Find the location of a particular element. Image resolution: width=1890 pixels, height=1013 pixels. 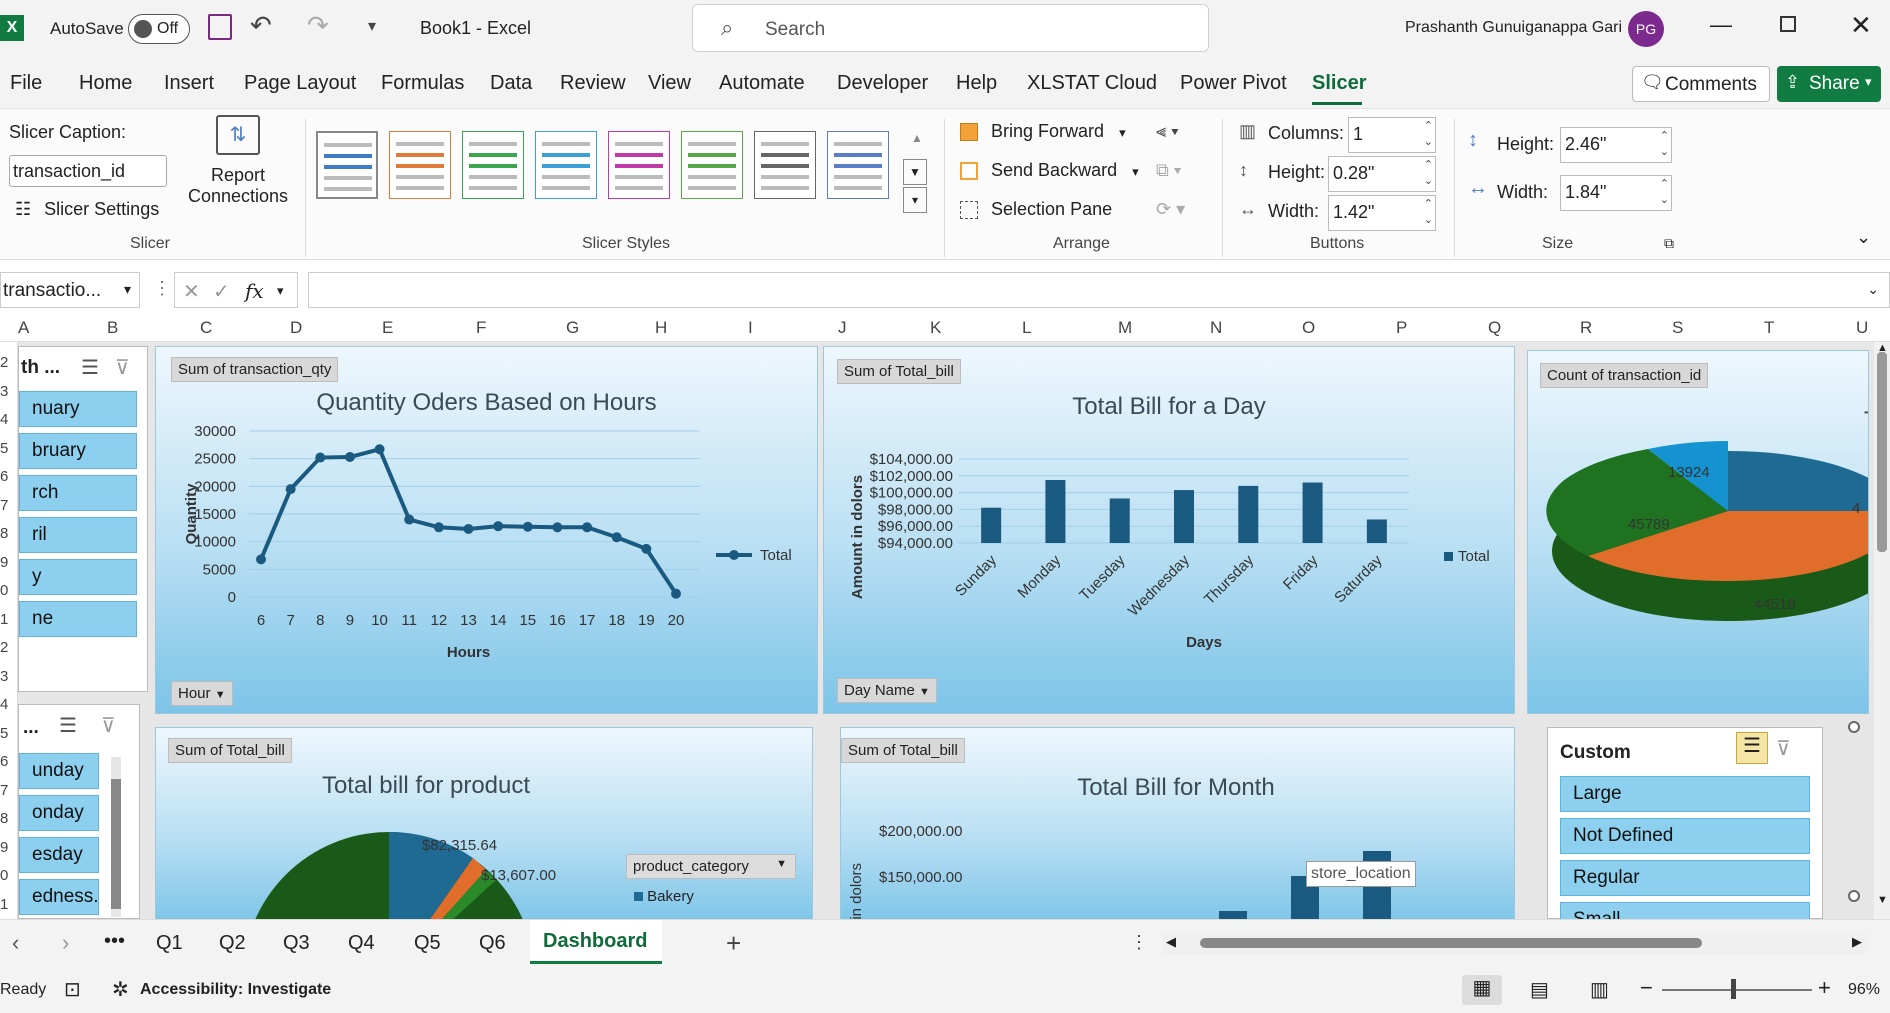

zoom-slider-thumb is located at coordinates (1733, 989).